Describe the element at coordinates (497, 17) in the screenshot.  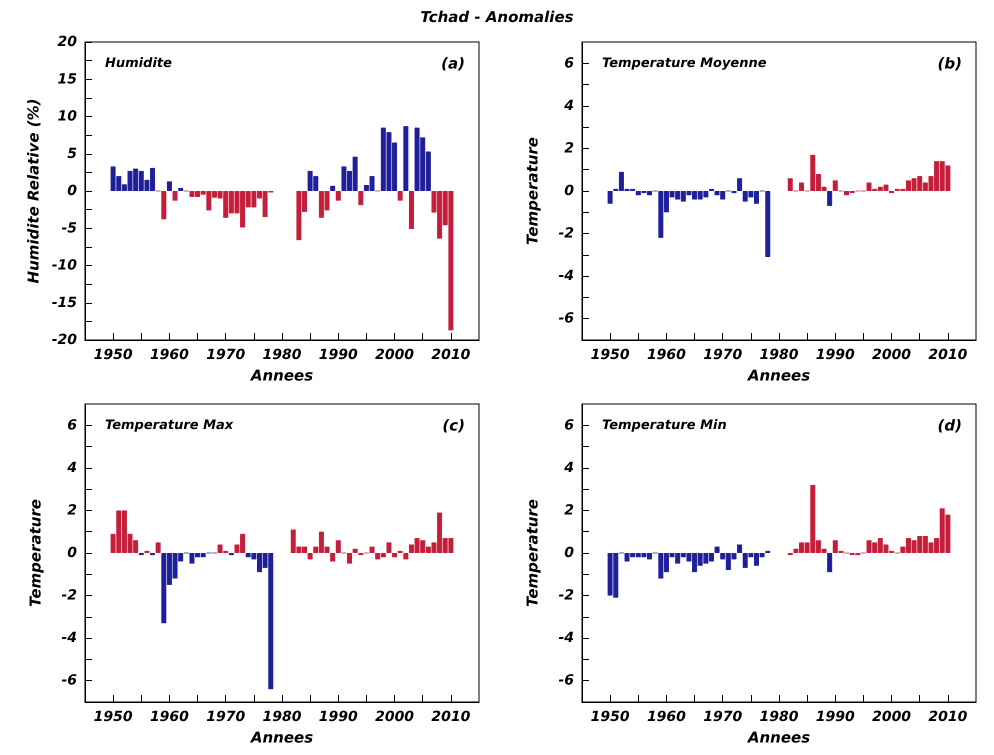
I see `text: Tchad - Anomalies` at that location.